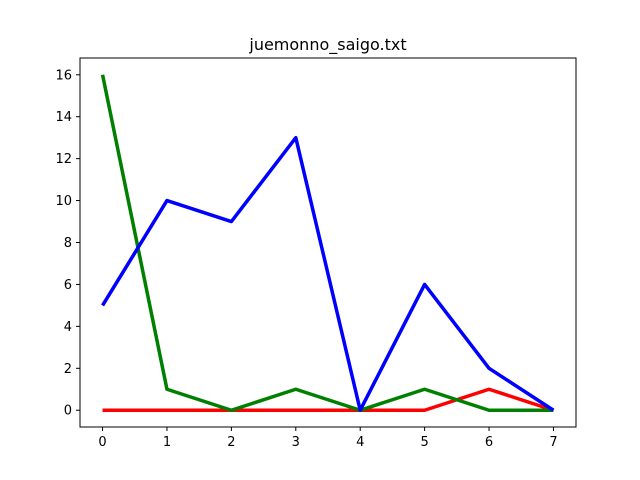 The image size is (640, 480). Describe the element at coordinates (296, 442) in the screenshot. I see `x-tick-label: 3` at that location.